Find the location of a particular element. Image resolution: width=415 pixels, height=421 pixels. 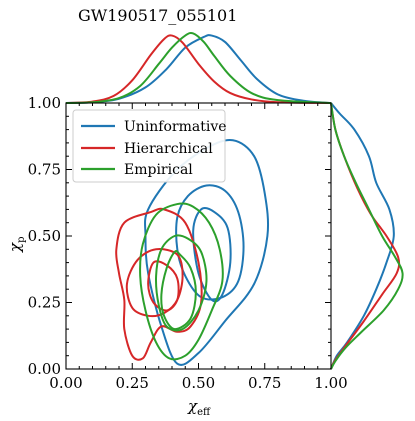

chart-title: GW190517_055101 is located at coordinates (157, 15).